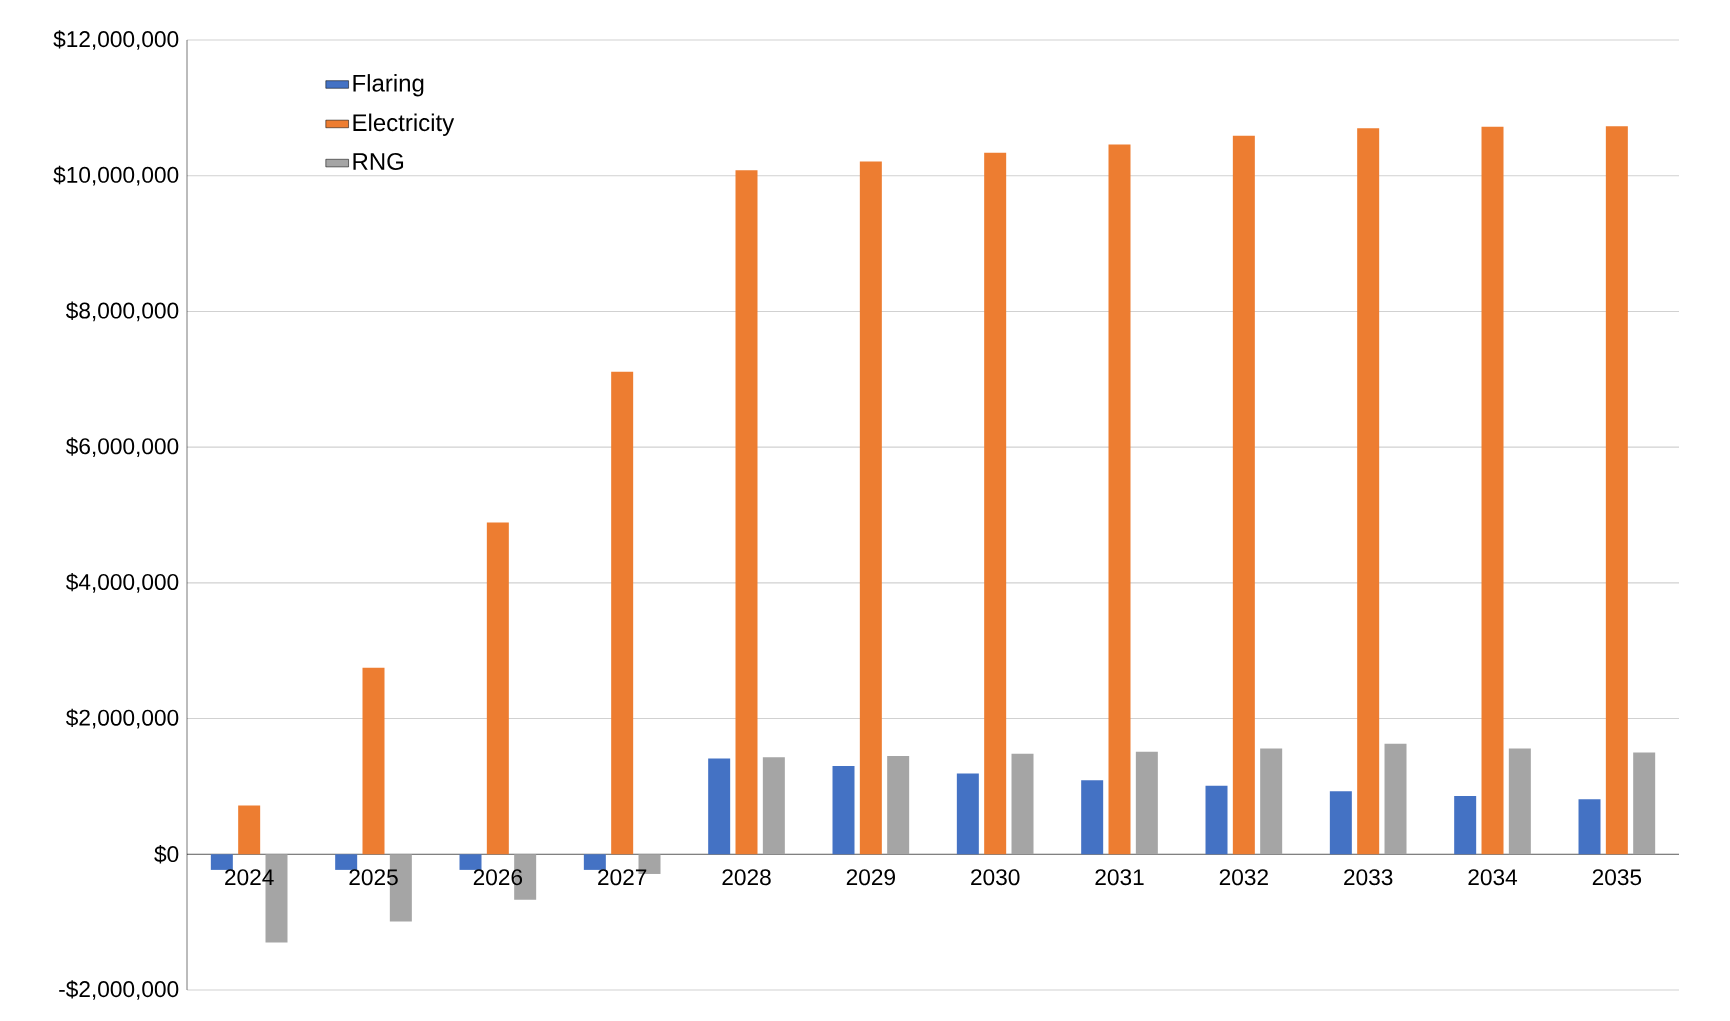  Describe the element at coordinates (404, 124) in the screenshot. I see `legend-label: Electricity` at that location.